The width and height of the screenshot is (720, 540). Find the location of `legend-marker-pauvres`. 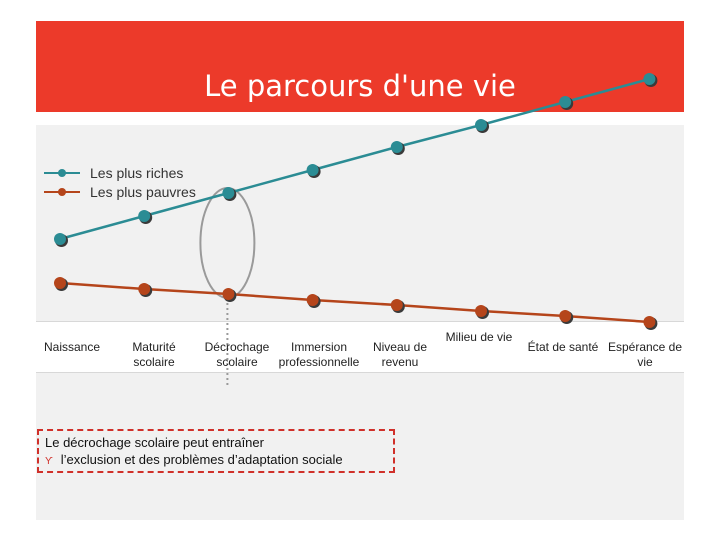

legend-marker-pauvres is located at coordinates (62, 192).